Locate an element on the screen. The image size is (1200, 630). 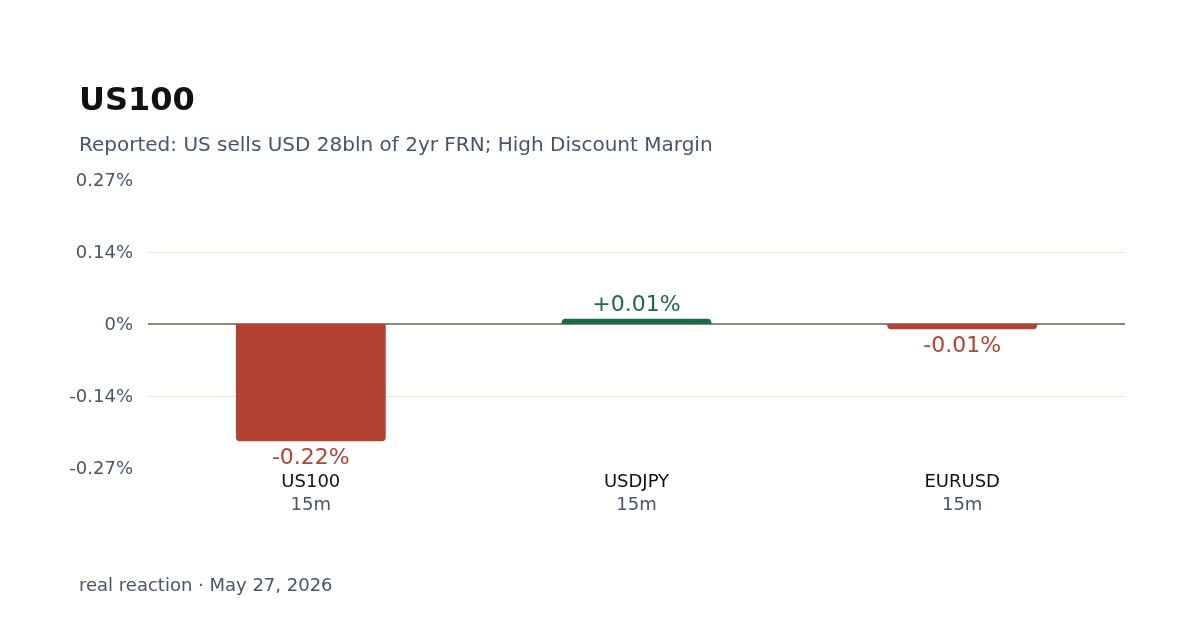
chart-title: US100 is located at coordinates (137, 99).